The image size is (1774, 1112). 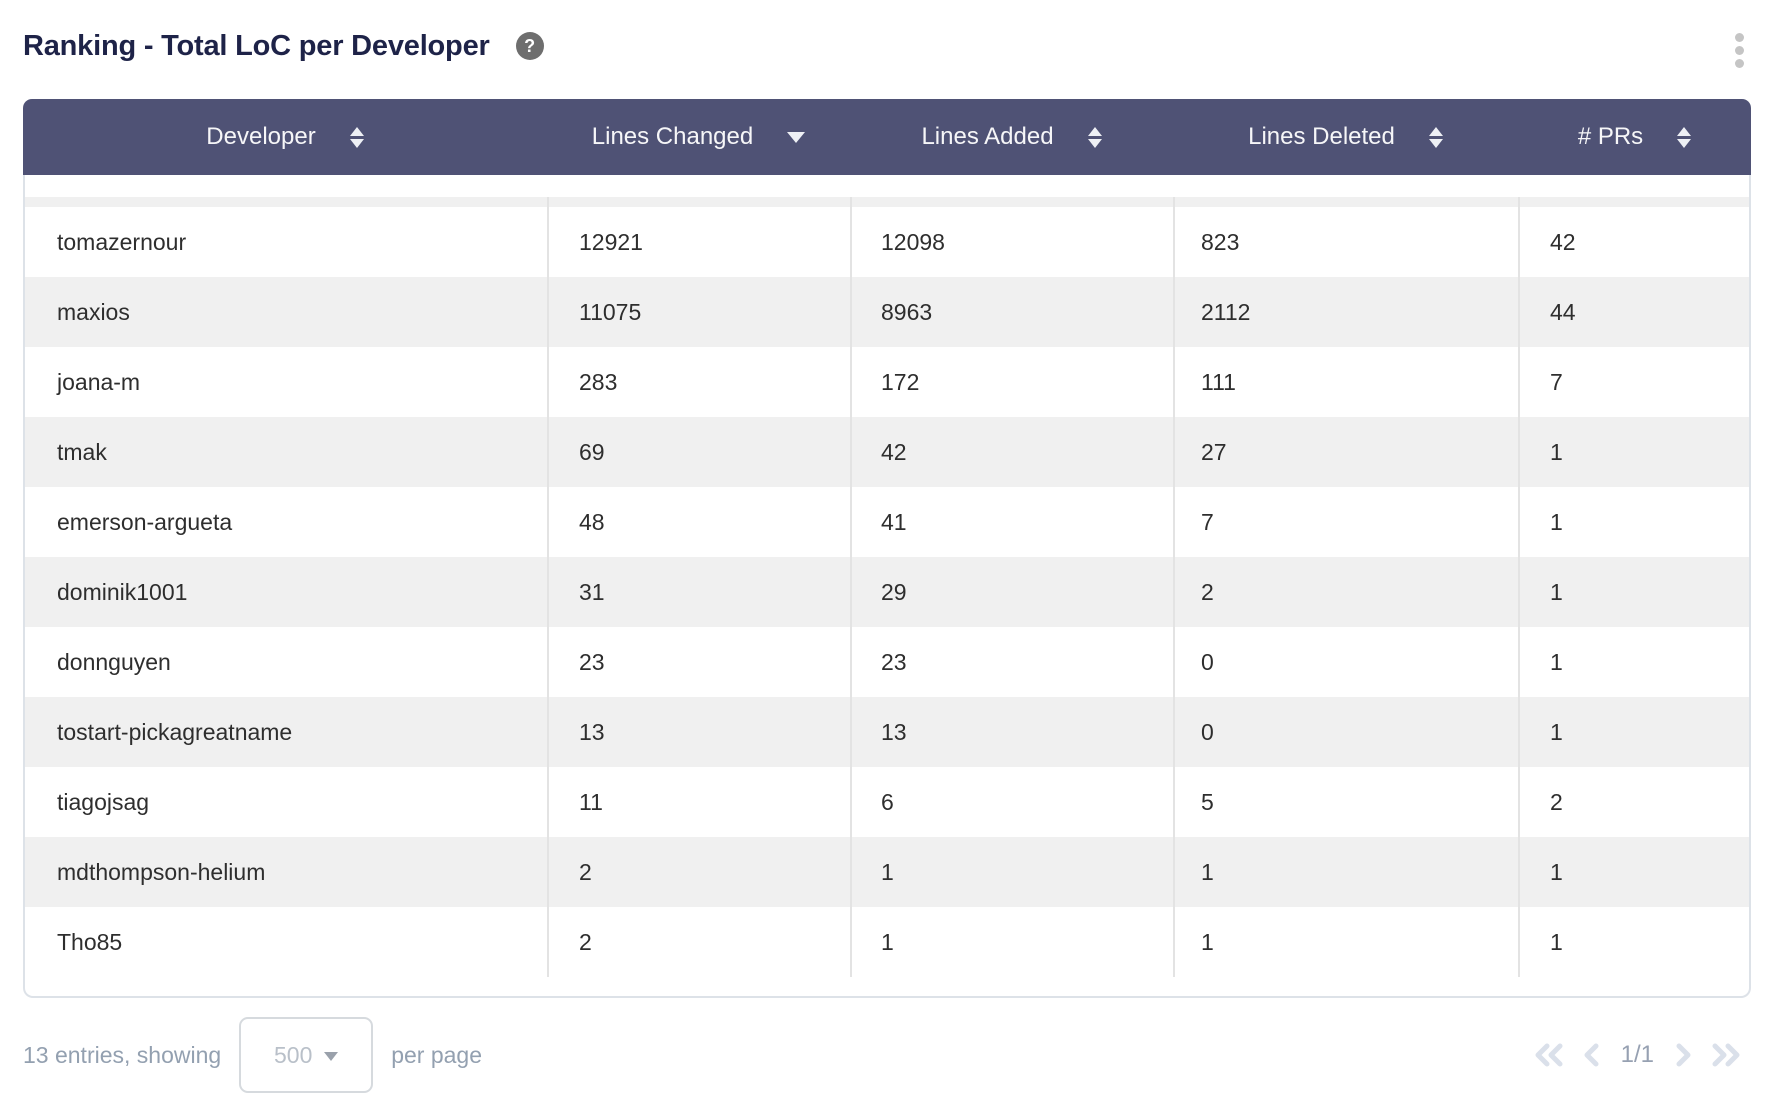 What do you see at coordinates (161, 871) in the screenshot?
I see `cell-developer: mdthompson-helium` at bounding box center [161, 871].